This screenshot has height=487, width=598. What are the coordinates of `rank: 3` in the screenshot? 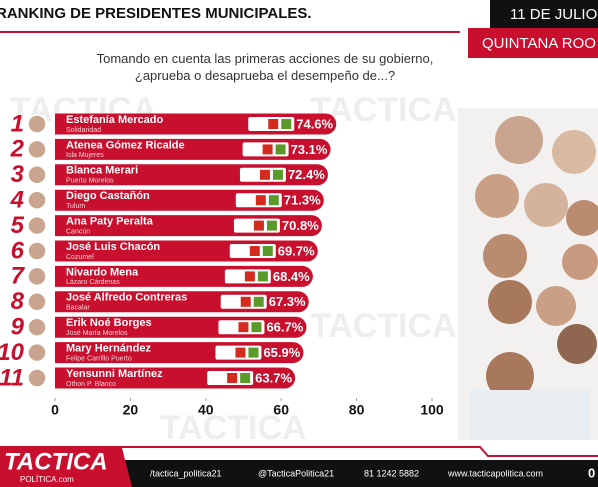 It's located at (18, 174).